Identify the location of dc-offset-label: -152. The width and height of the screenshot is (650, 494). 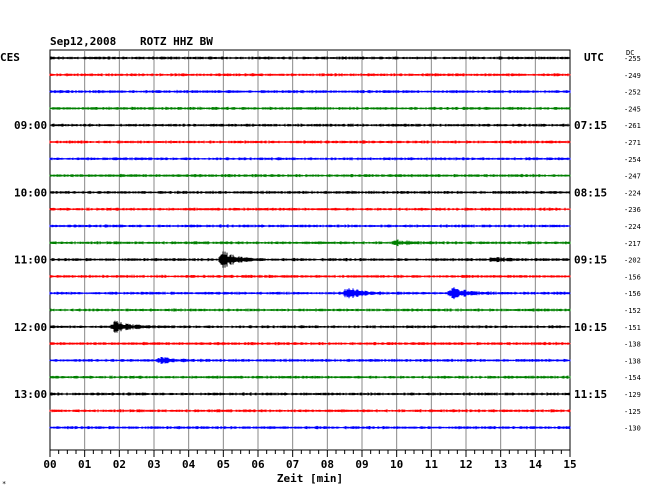
(632, 311).